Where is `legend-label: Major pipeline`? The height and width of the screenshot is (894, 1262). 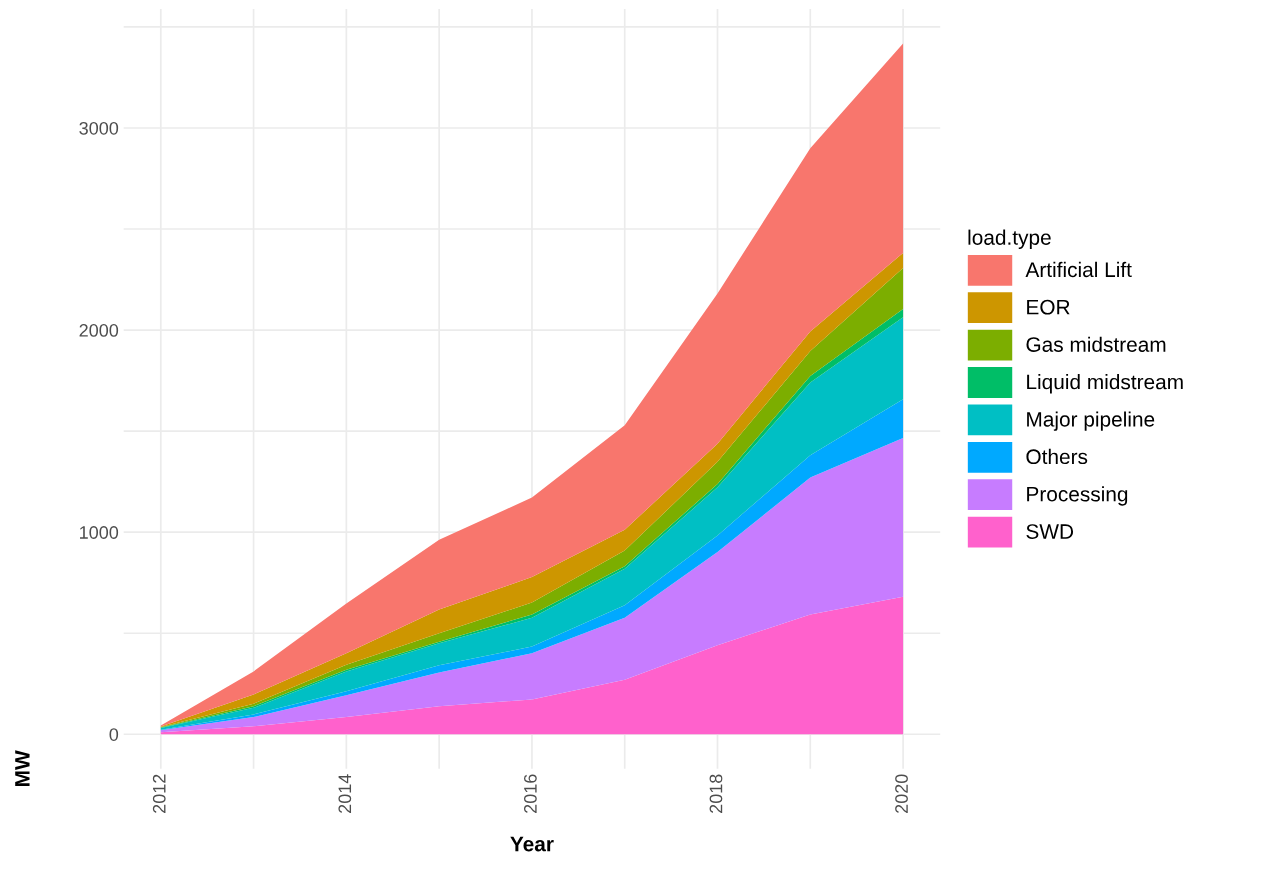 legend-label: Major pipeline is located at coordinates (1091, 421).